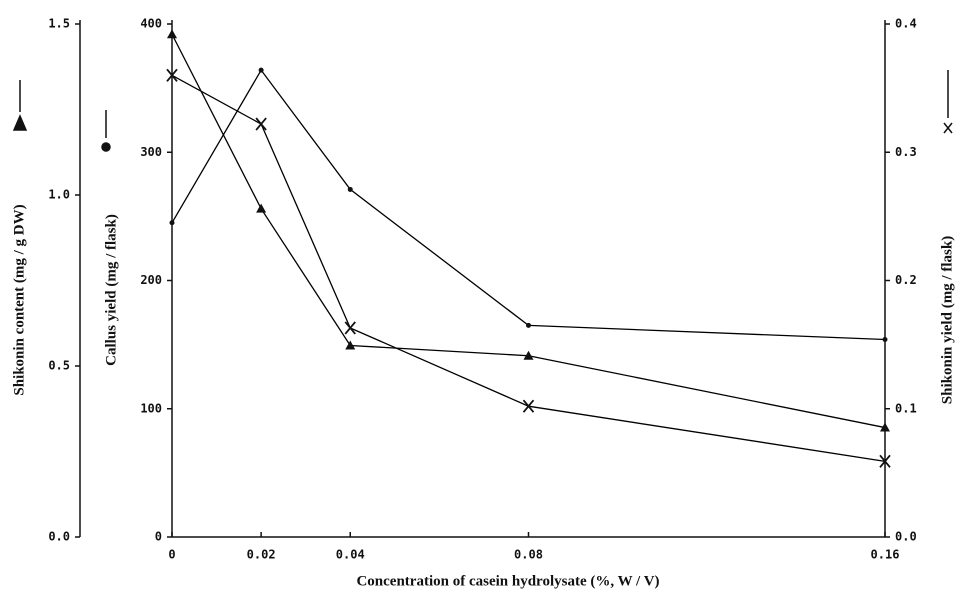 The width and height of the screenshot is (963, 600). Describe the element at coordinates (947, 320) in the screenshot. I see `y2-axis-title: Shikonin yield (mg / flask)` at that location.